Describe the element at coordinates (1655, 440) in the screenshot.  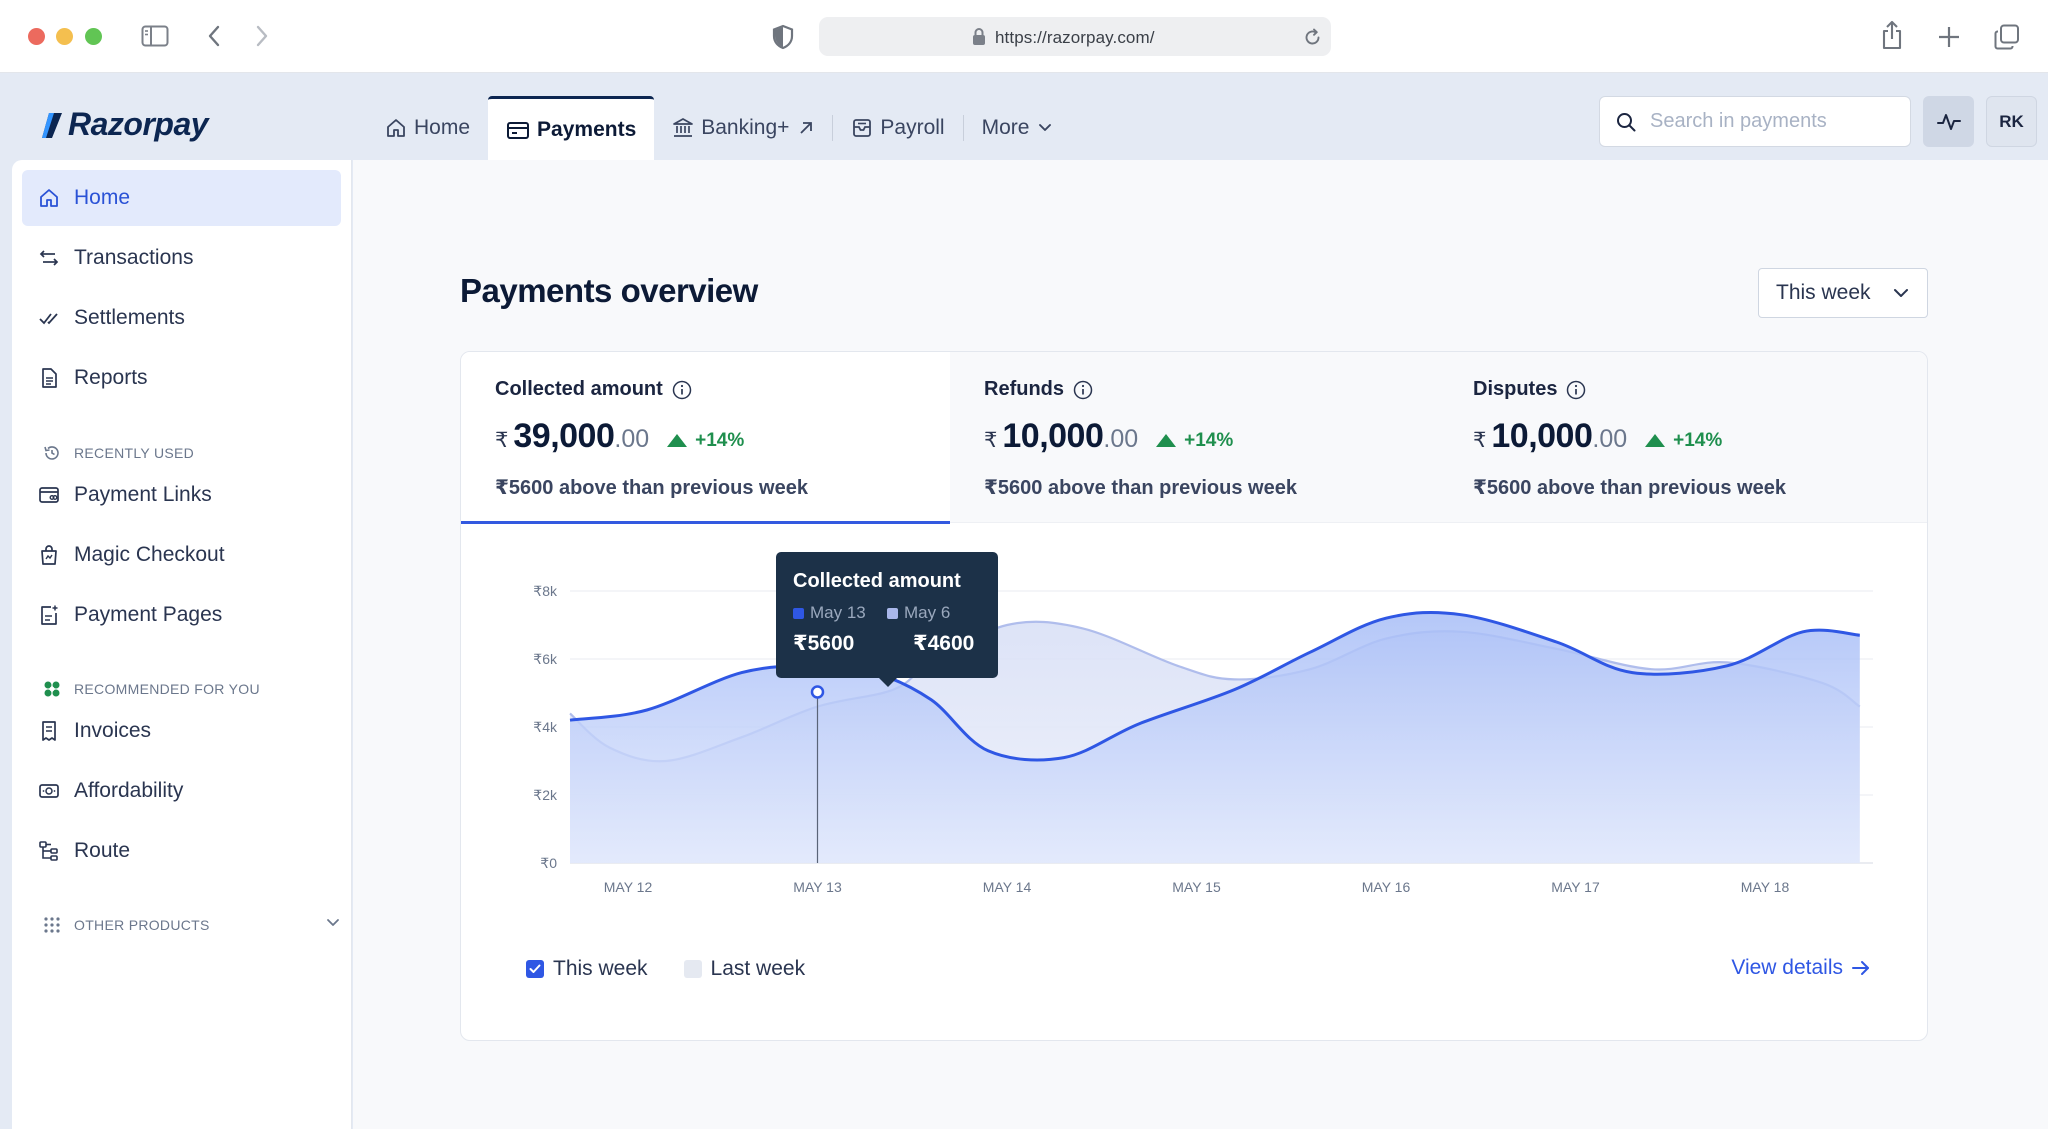
I see `trend-up-icon` at that location.